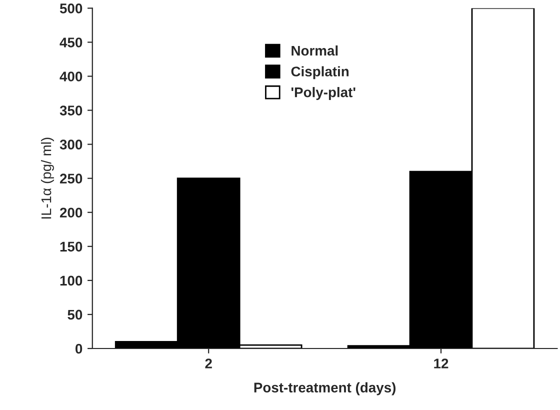  Describe the element at coordinates (71, 77) in the screenshot. I see `y-tick-label: 400` at that location.